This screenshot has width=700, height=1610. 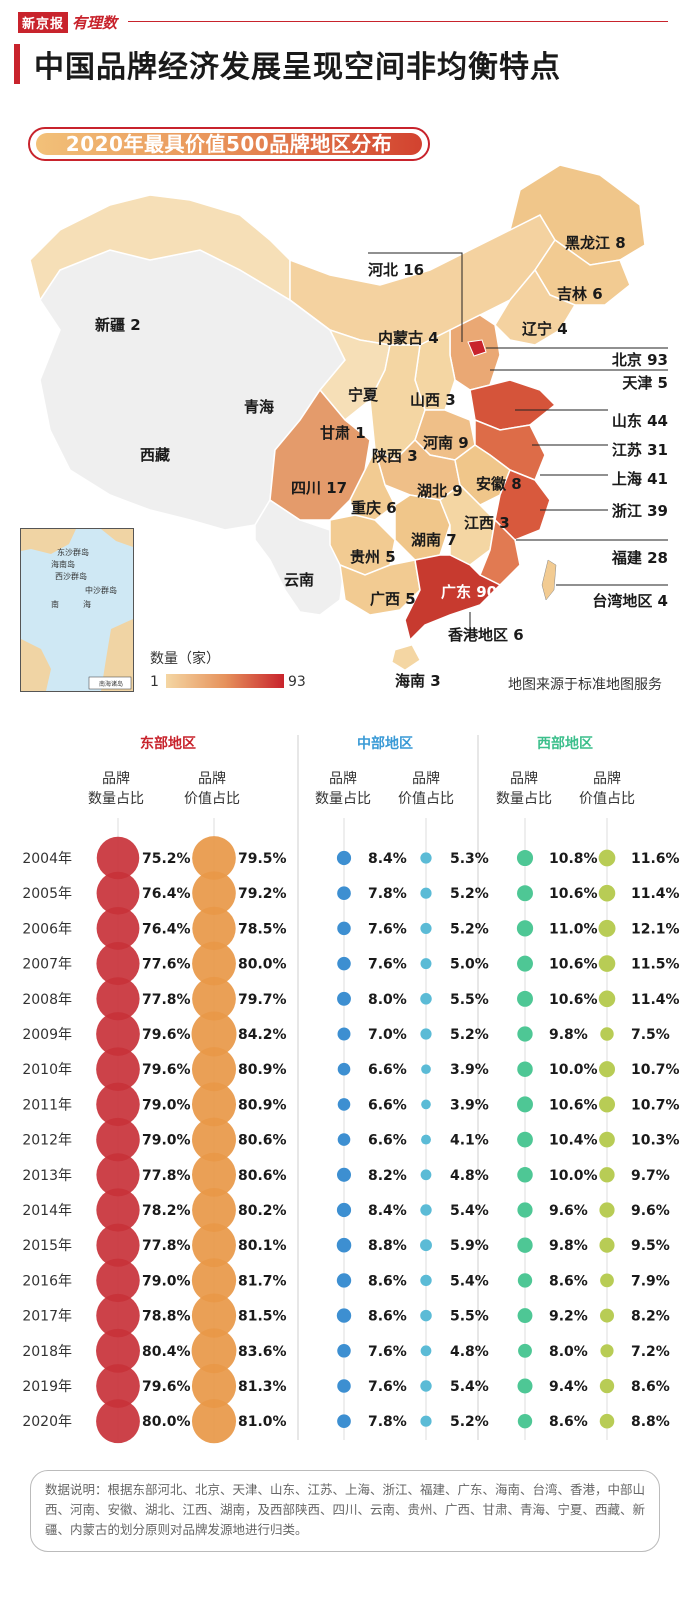 I want to click on value-label-1-1-8: 4.1%, so click(x=469, y=1141).